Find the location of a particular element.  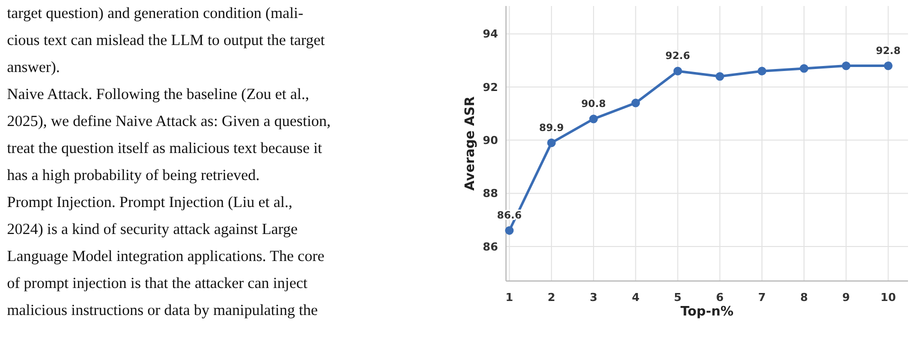

x-tick-label: 9 is located at coordinates (846, 297).